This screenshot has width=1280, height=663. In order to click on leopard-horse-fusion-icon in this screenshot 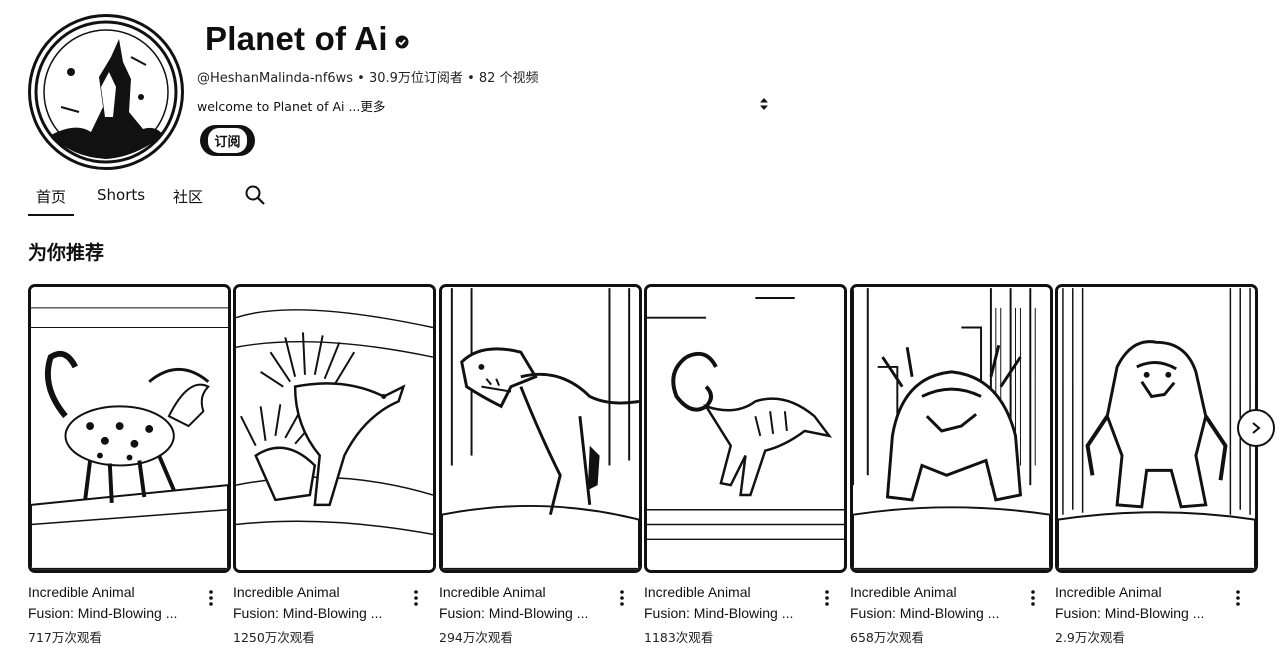, I will do `click(129, 429)`.